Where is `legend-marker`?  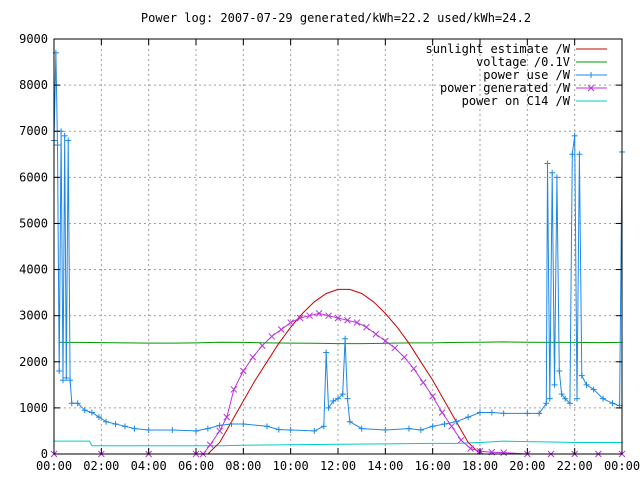 legend-marker is located at coordinates (591, 88).